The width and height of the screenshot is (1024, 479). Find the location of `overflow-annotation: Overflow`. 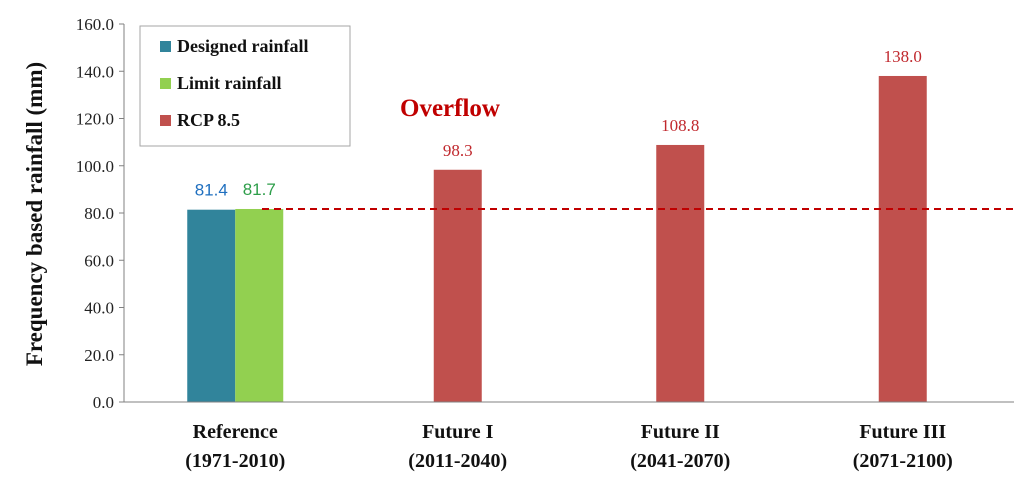

overflow-annotation: Overflow is located at coordinates (450, 108).